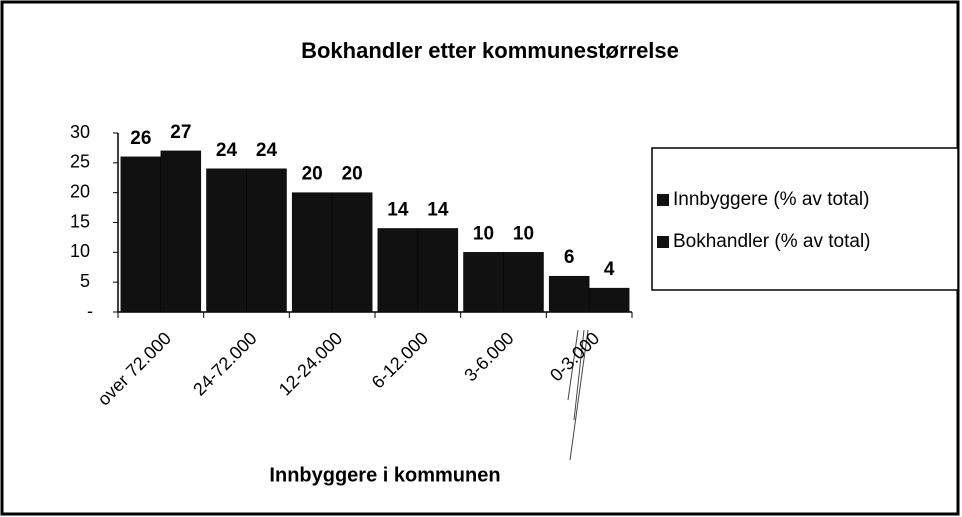 This screenshot has width=962, height=517. What do you see at coordinates (384, 475) in the screenshot?
I see `x-axis-label: Innbyggere i kommunen` at bounding box center [384, 475].